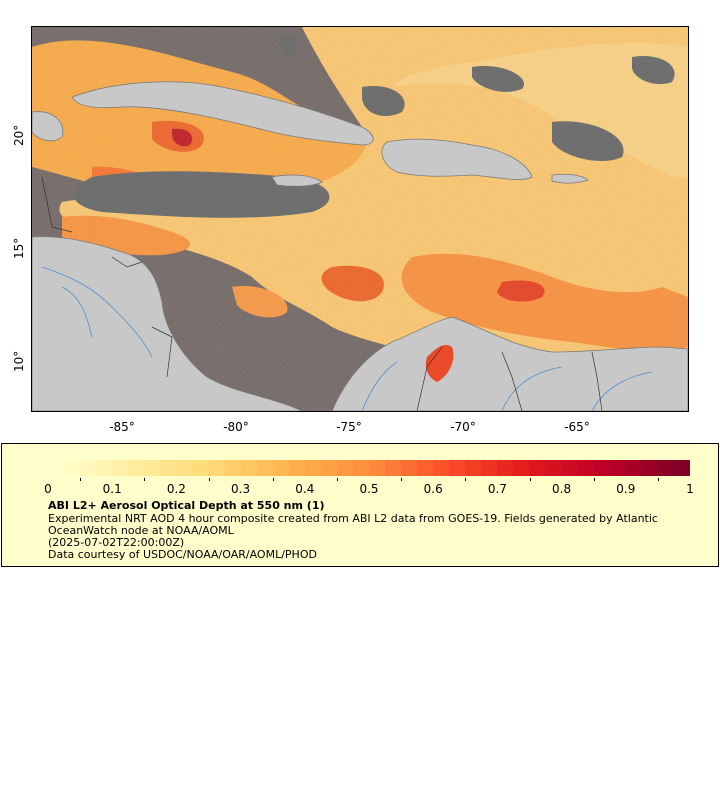  I want to click on colorbar-tick-label: 0.4, so click(305, 489).